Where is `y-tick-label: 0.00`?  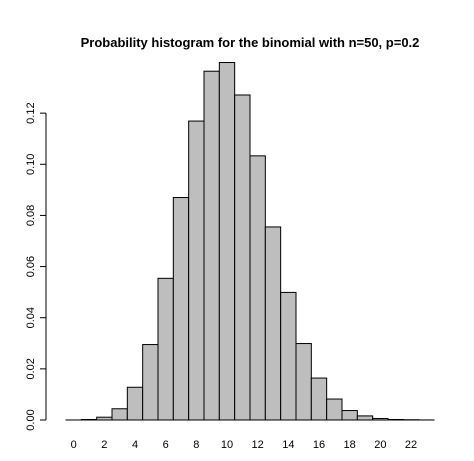 y-tick-label: 0.00 is located at coordinates (31, 419).